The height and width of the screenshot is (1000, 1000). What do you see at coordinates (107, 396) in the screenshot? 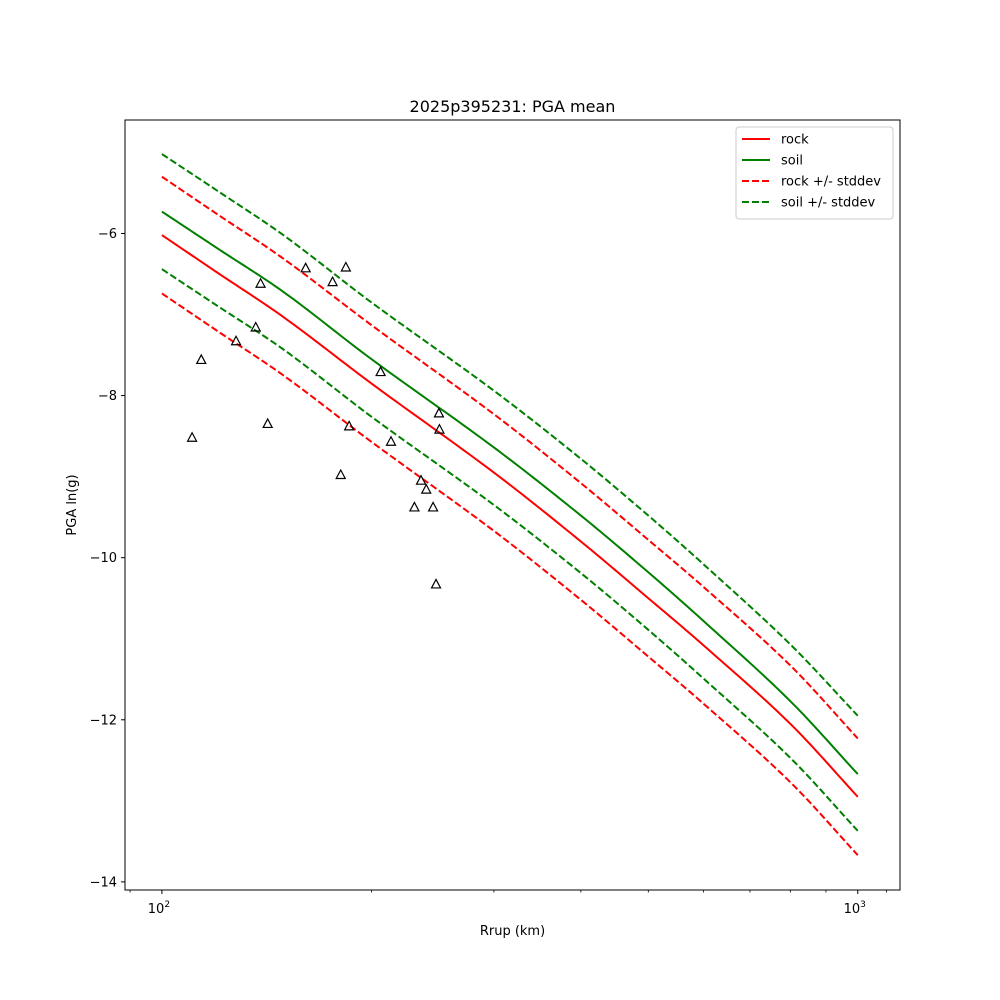
I see `y-tick-label: −8` at bounding box center [107, 396].